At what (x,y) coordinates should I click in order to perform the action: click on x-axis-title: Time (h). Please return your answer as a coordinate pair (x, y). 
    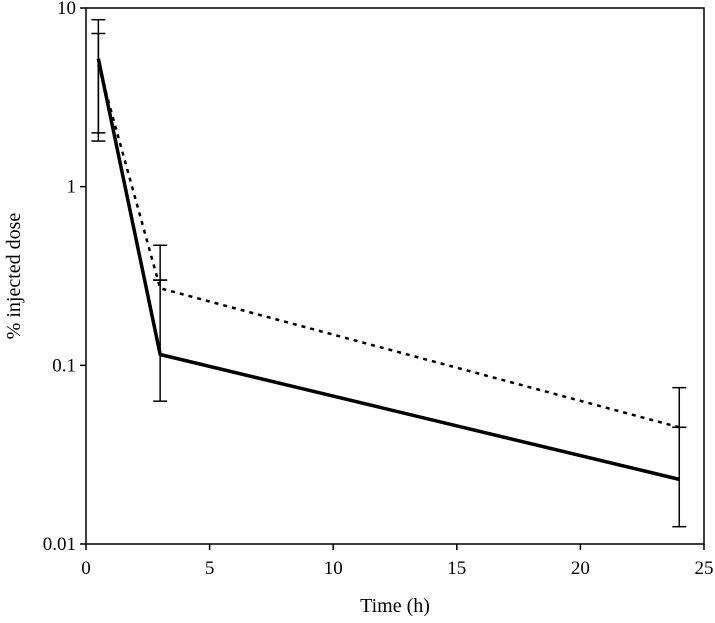
    Looking at the image, I should click on (395, 606).